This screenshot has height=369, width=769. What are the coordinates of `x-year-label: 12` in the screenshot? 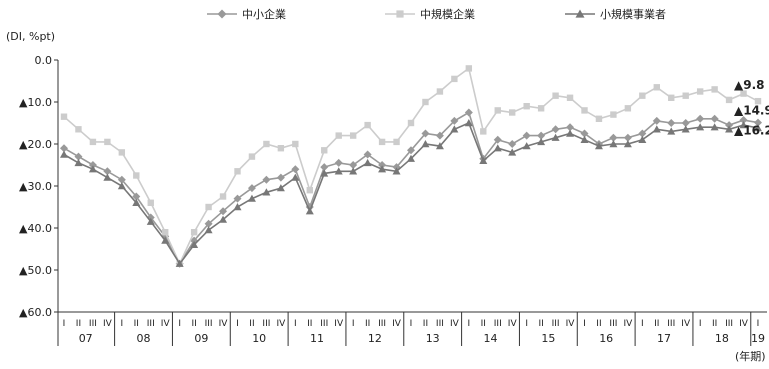 It's located at (375, 338).